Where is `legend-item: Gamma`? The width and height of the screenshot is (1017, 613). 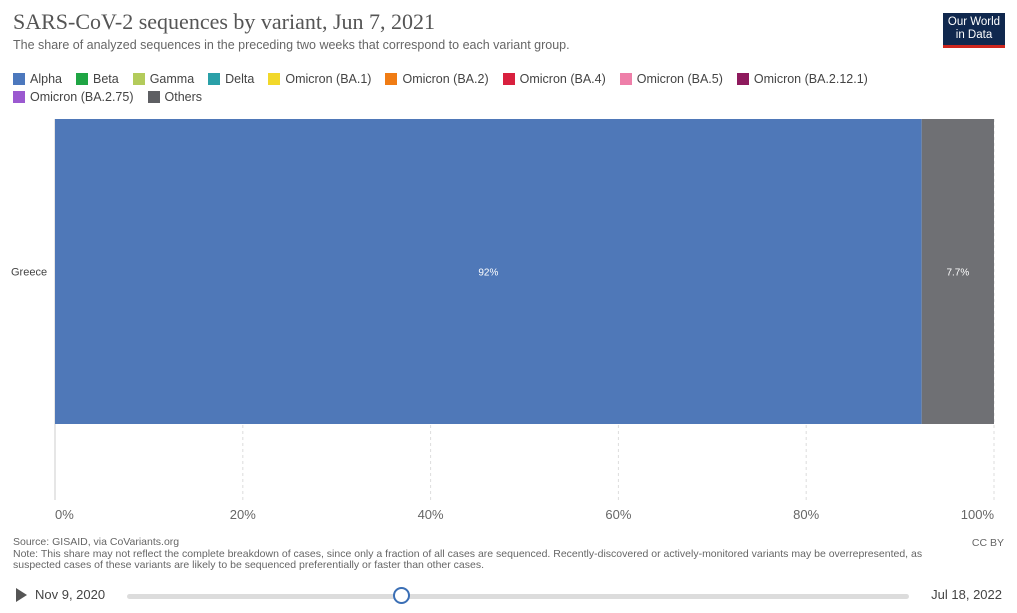 legend-item: Gamma is located at coordinates (163, 78).